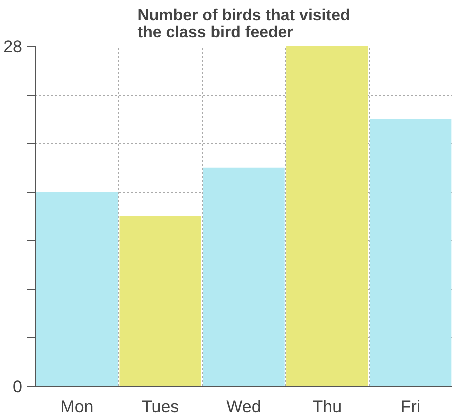 Image resolution: width=472 pixels, height=419 pixels. What do you see at coordinates (410, 407) in the screenshot?
I see `x-tick-label: Fri` at bounding box center [410, 407].